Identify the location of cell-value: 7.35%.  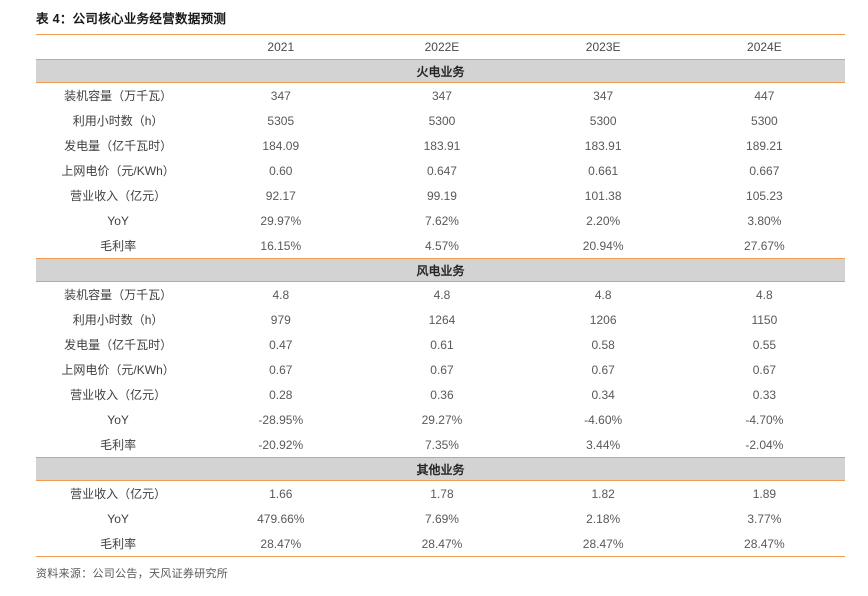
(441, 444).